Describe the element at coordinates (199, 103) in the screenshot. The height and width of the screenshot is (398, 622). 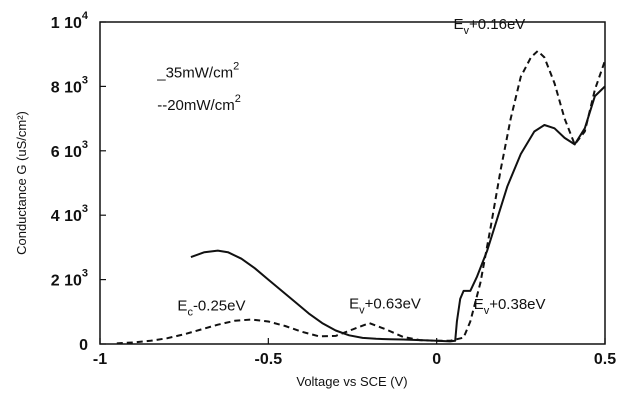
I see `legend-item-1: --20mW/cm2` at that location.